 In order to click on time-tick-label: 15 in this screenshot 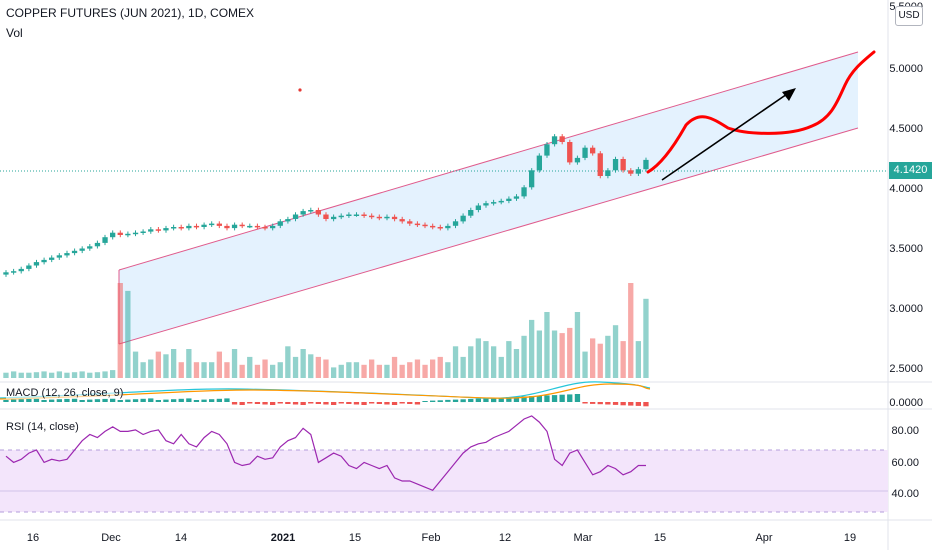, I will do `click(355, 538)`.